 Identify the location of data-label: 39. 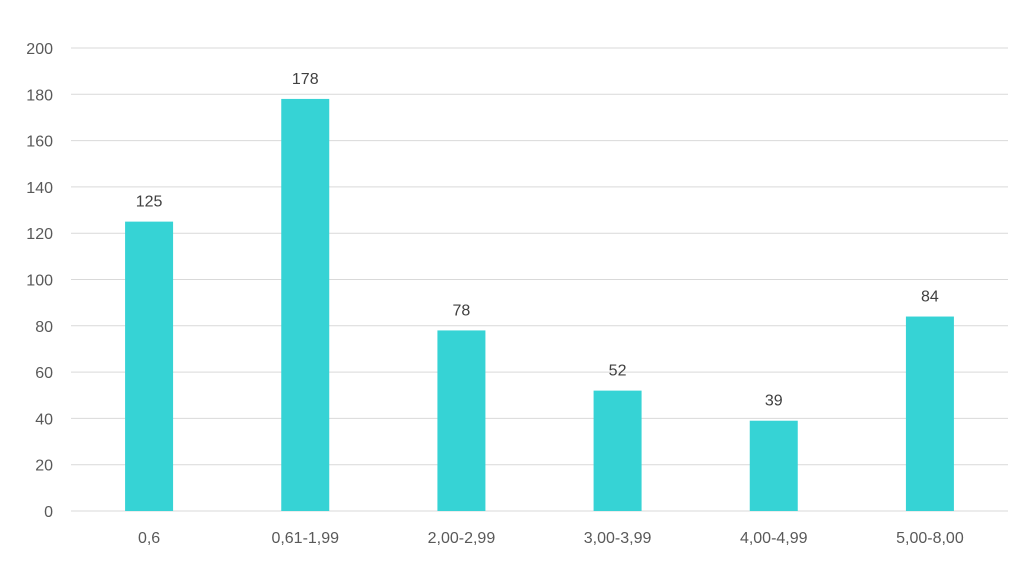
(774, 401).